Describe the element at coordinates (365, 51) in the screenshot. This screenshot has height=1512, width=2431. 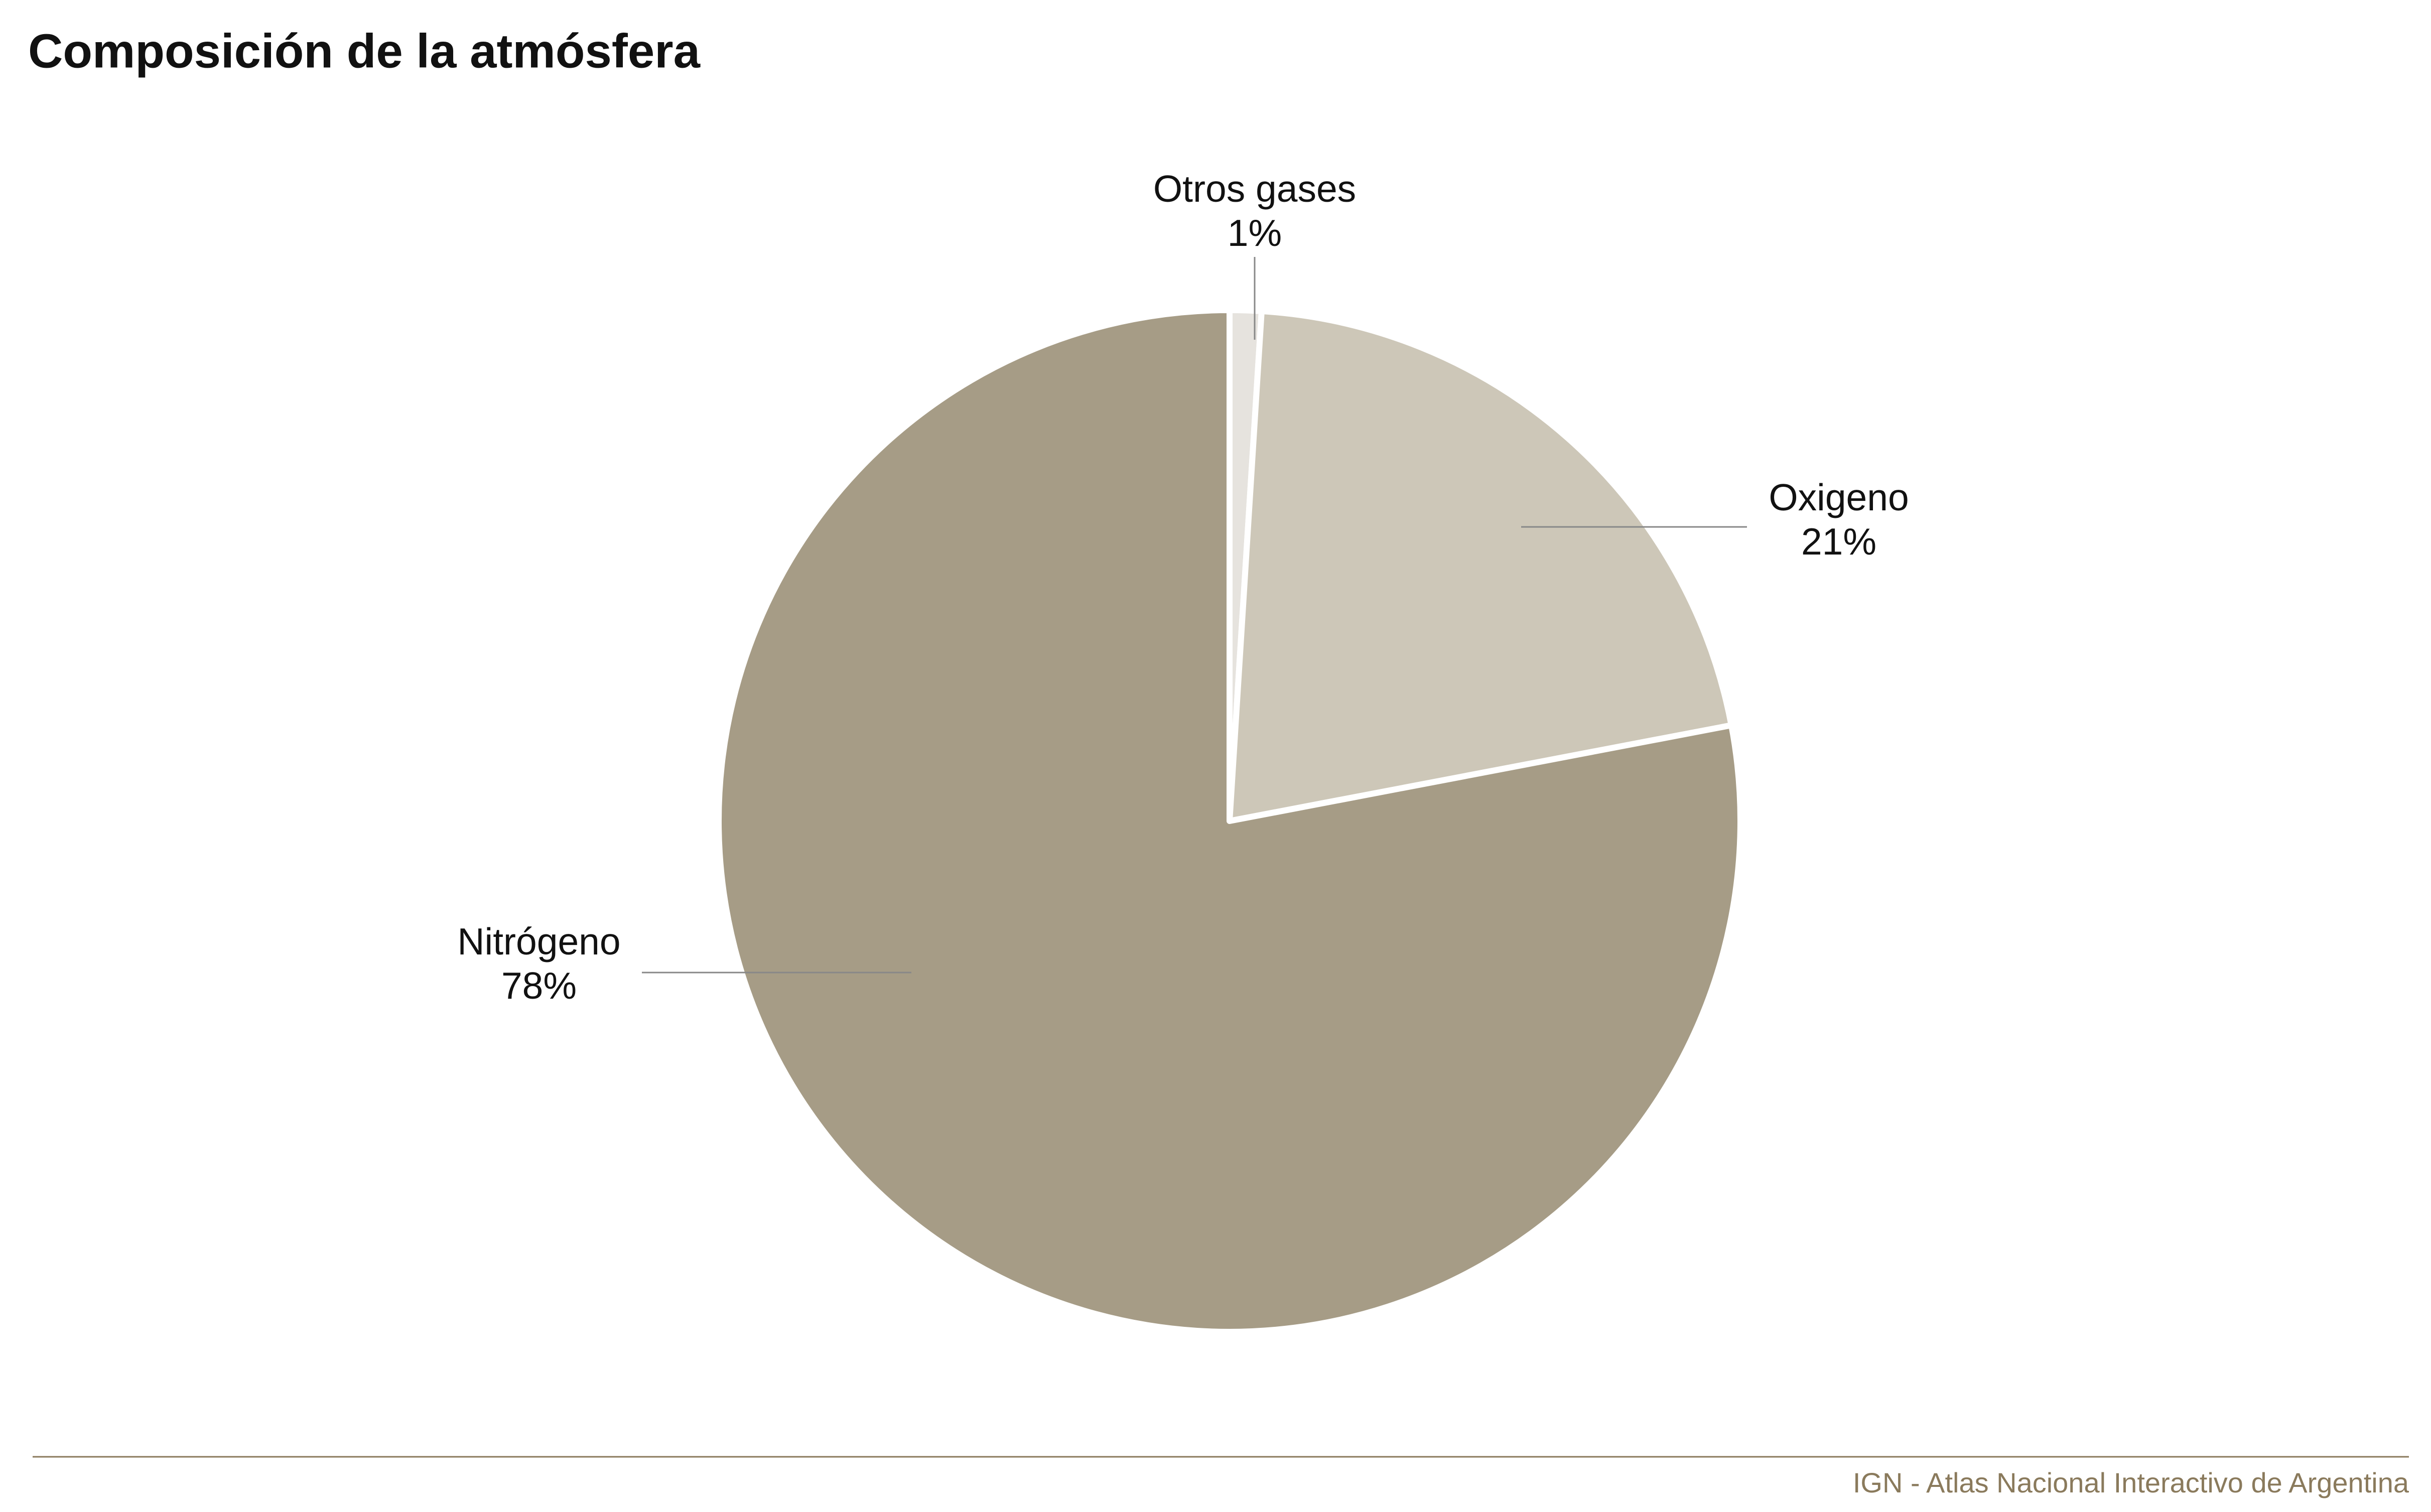
I see `chart-title: Composición de la atmósfera` at that location.